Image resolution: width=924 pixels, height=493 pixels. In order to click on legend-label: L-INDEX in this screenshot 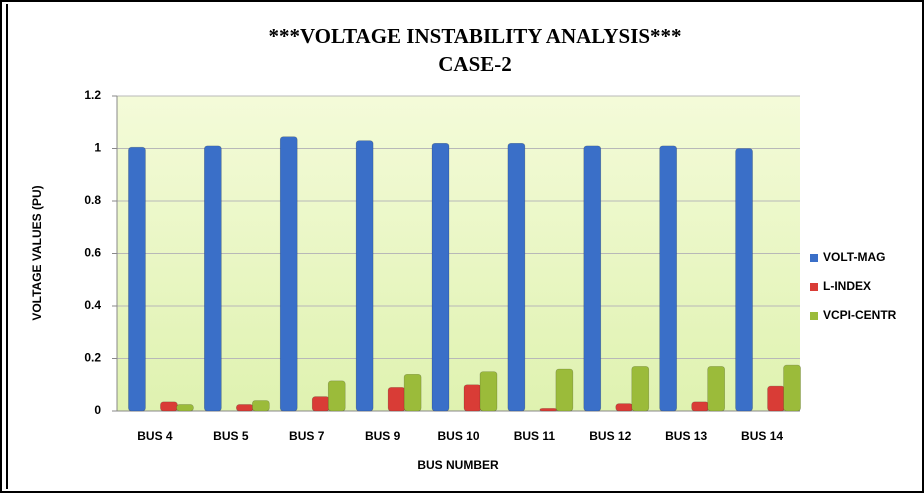, I will do `click(847, 286)`.